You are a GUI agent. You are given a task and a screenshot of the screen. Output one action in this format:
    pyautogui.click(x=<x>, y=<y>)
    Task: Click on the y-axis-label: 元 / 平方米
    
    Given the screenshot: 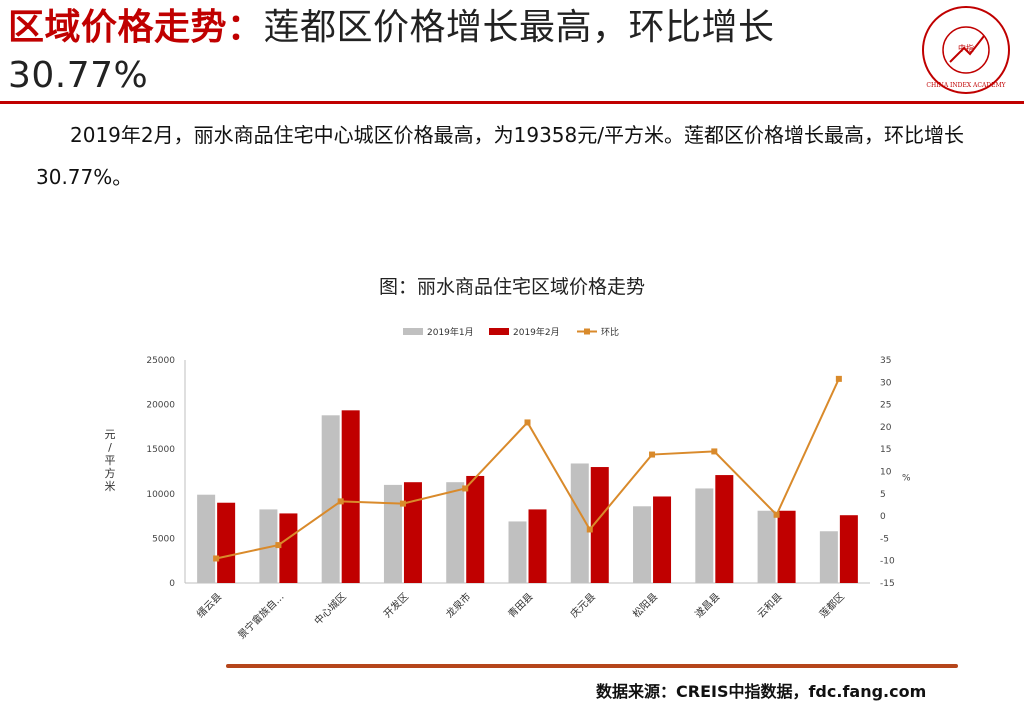 What is the action you would take?
    pyautogui.click(x=110, y=460)
    